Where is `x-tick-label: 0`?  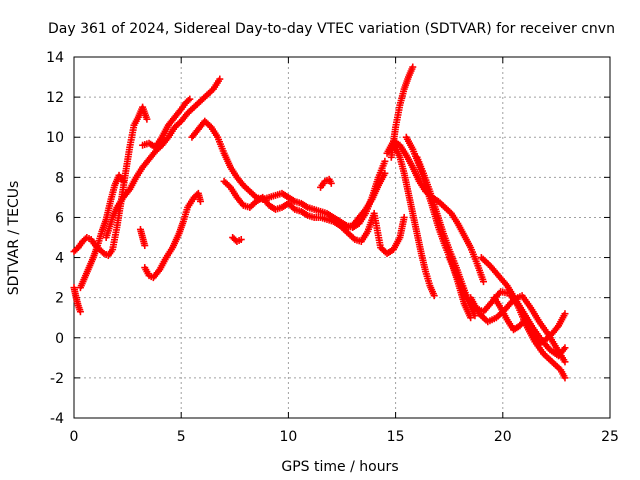 x-tick-label: 0 is located at coordinates (74, 437).